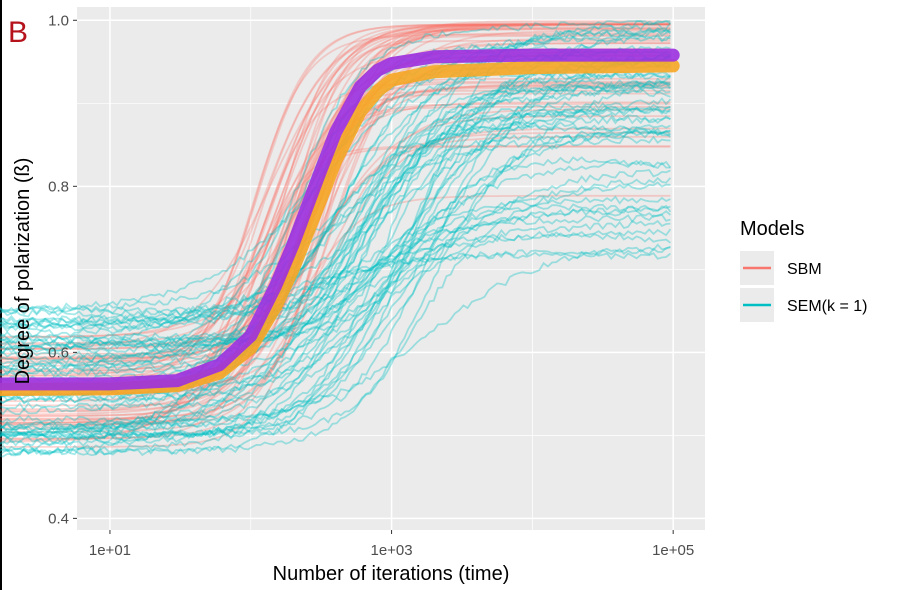  I want to click on x-axis-title: Number of iterations (time), so click(391, 574).